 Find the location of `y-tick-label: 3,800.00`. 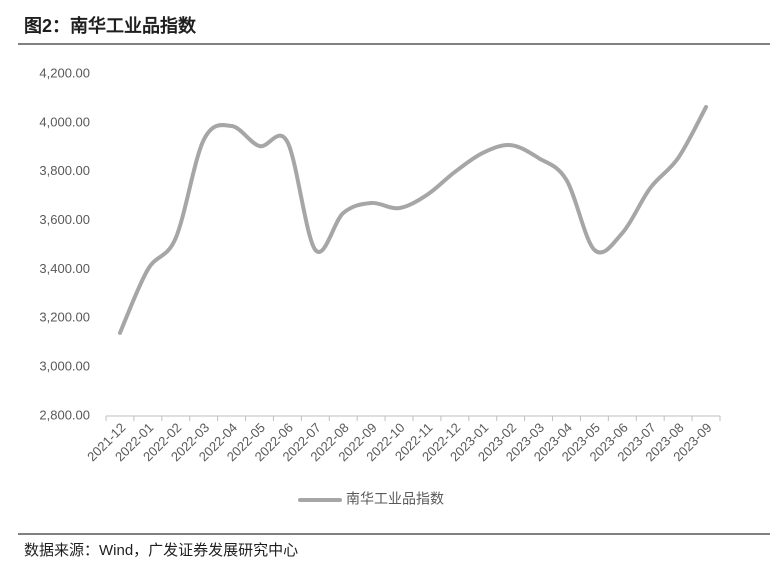

y-tick-label: 3,800.00 is located at coordinates (64, 170).